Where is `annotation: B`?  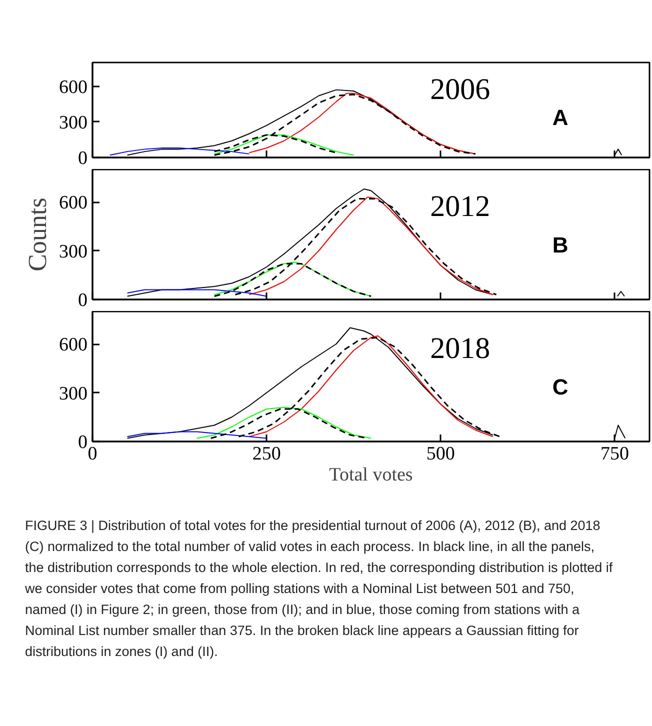
annotation: B is located at coordinates (560, 245).